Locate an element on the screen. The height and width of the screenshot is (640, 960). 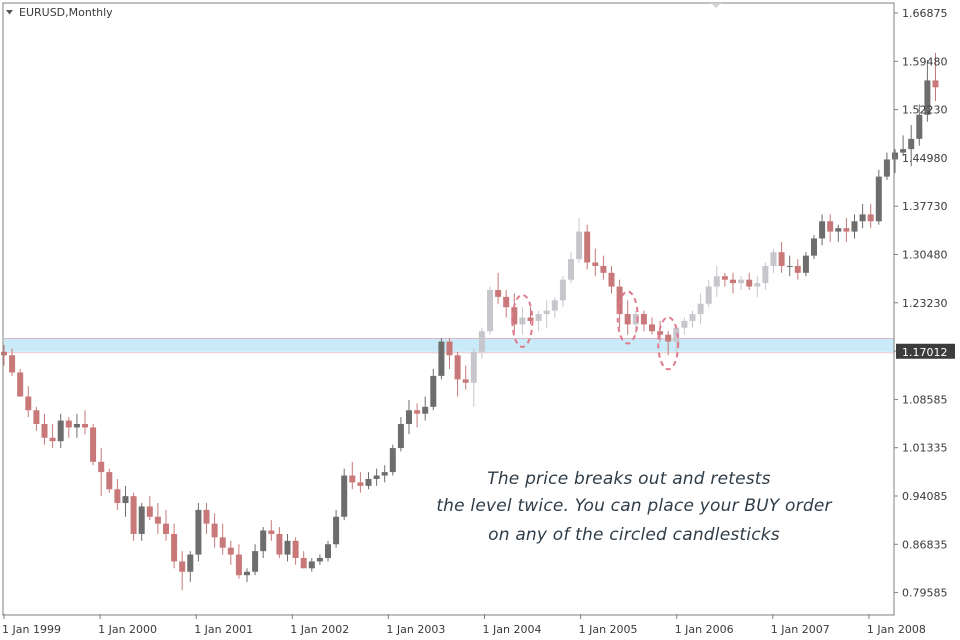
x-tick-label: 1 Jan 2005 is located at coordinates (608, 629).